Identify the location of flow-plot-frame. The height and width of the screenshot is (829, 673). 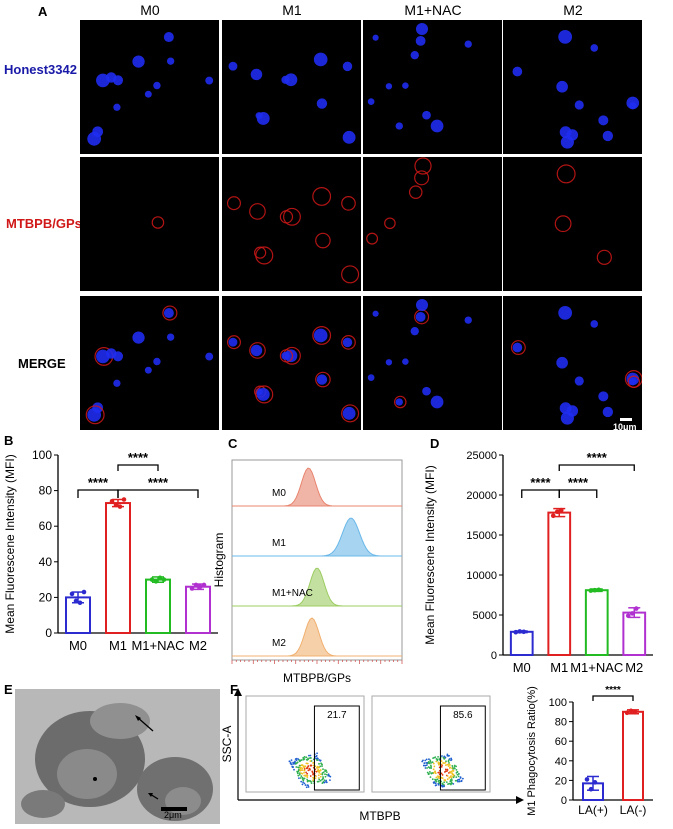
(431, 744).